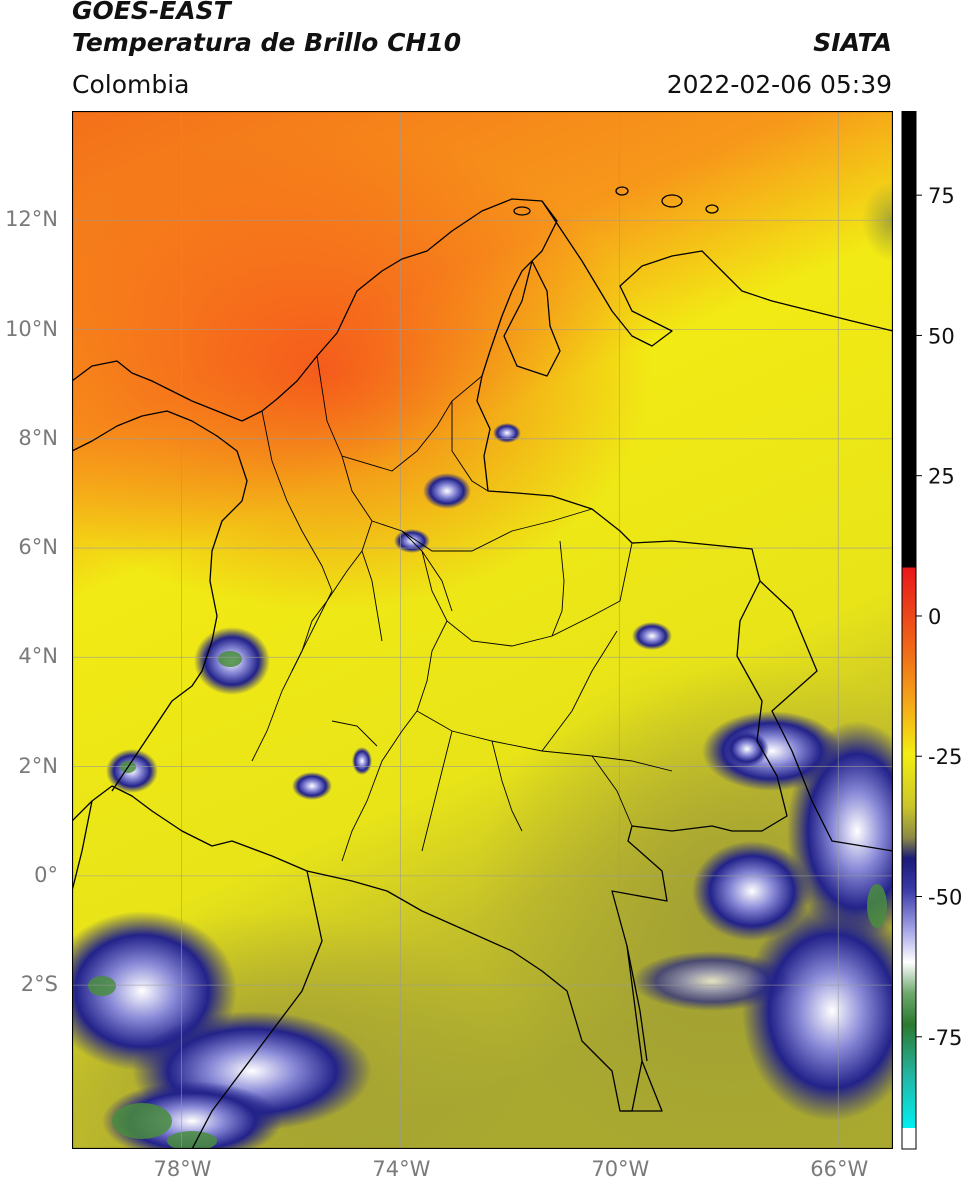 The width and height of the screenshot is (966, 1190). I want to click on lat-tick-label: 8°N, so click(38, 437).